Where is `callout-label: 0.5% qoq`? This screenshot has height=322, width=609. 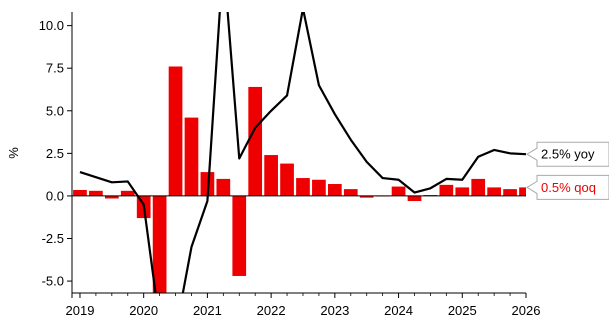
callout-label: 0.5% qoq is located at coordinates (568, 187).